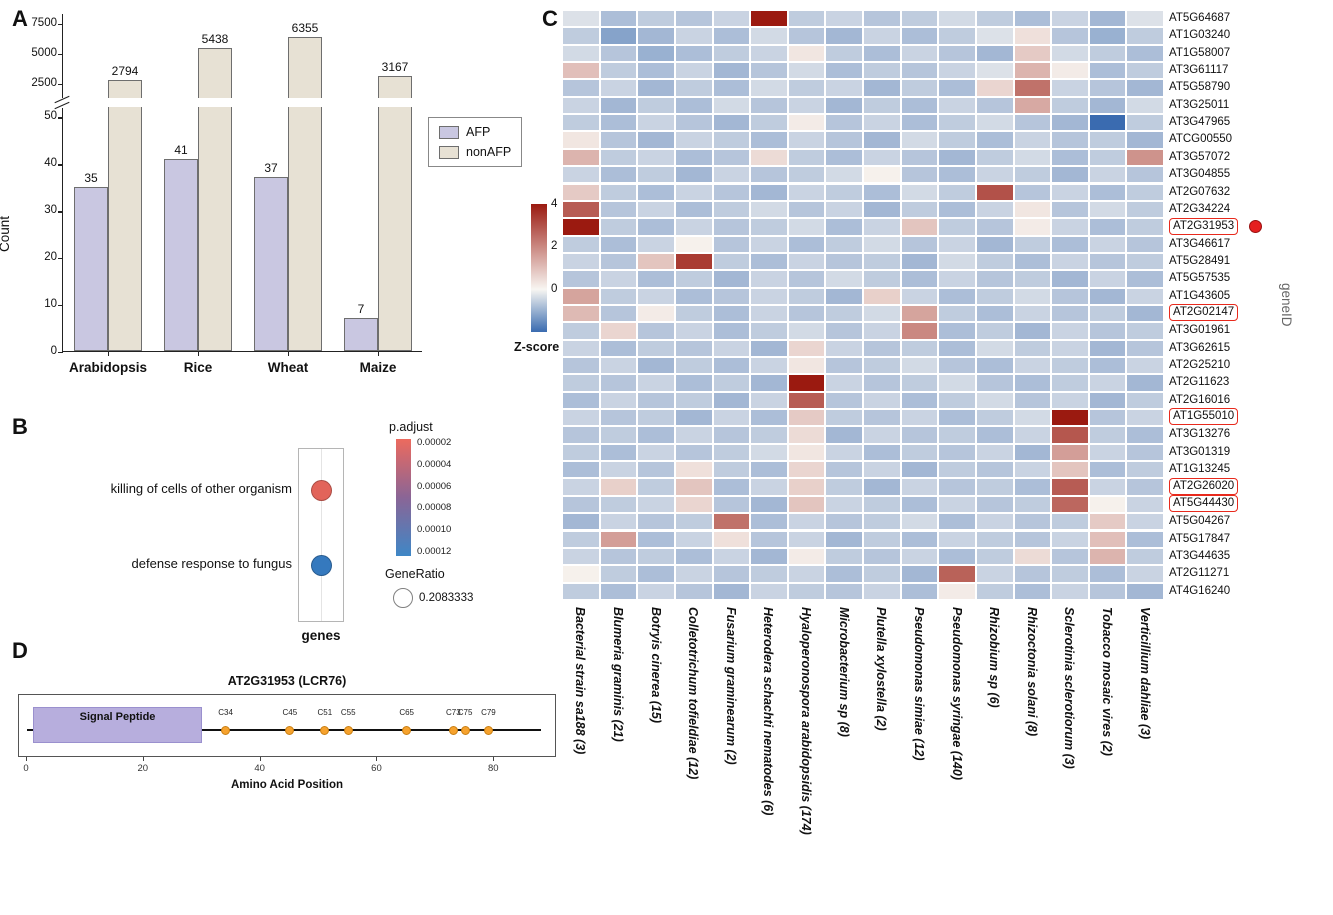  What do you see at coordinates (1200, 469) in the screenshot?
I see `gene-id-label: AT1G13245` at bounding box center [1200, 469].